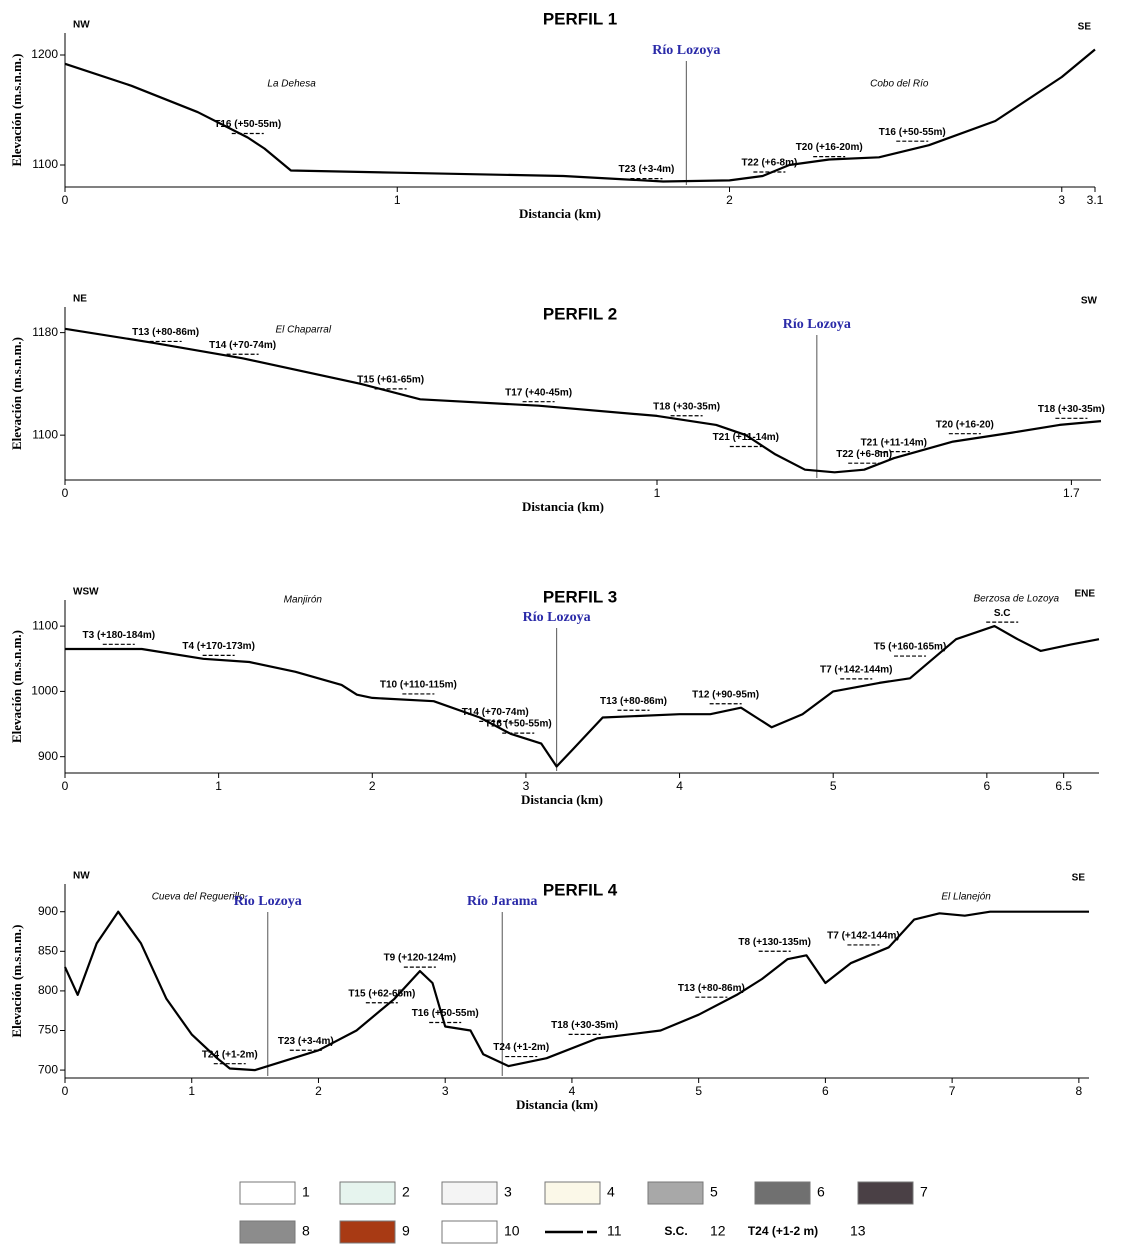  What do you see at coordinates (242, 345) in the screenshot?
I see `terrace-label: T14 (+70-74m)` at bounding box center [242, 345].